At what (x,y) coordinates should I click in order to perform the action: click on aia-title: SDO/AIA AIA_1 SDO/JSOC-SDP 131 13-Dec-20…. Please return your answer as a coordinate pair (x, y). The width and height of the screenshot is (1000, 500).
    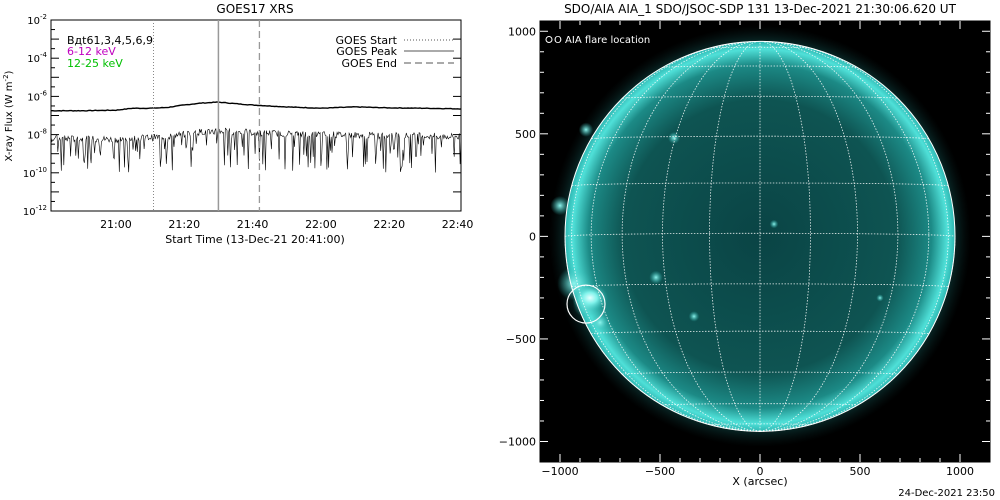
    Looking at the image, I should click on (760, 9).